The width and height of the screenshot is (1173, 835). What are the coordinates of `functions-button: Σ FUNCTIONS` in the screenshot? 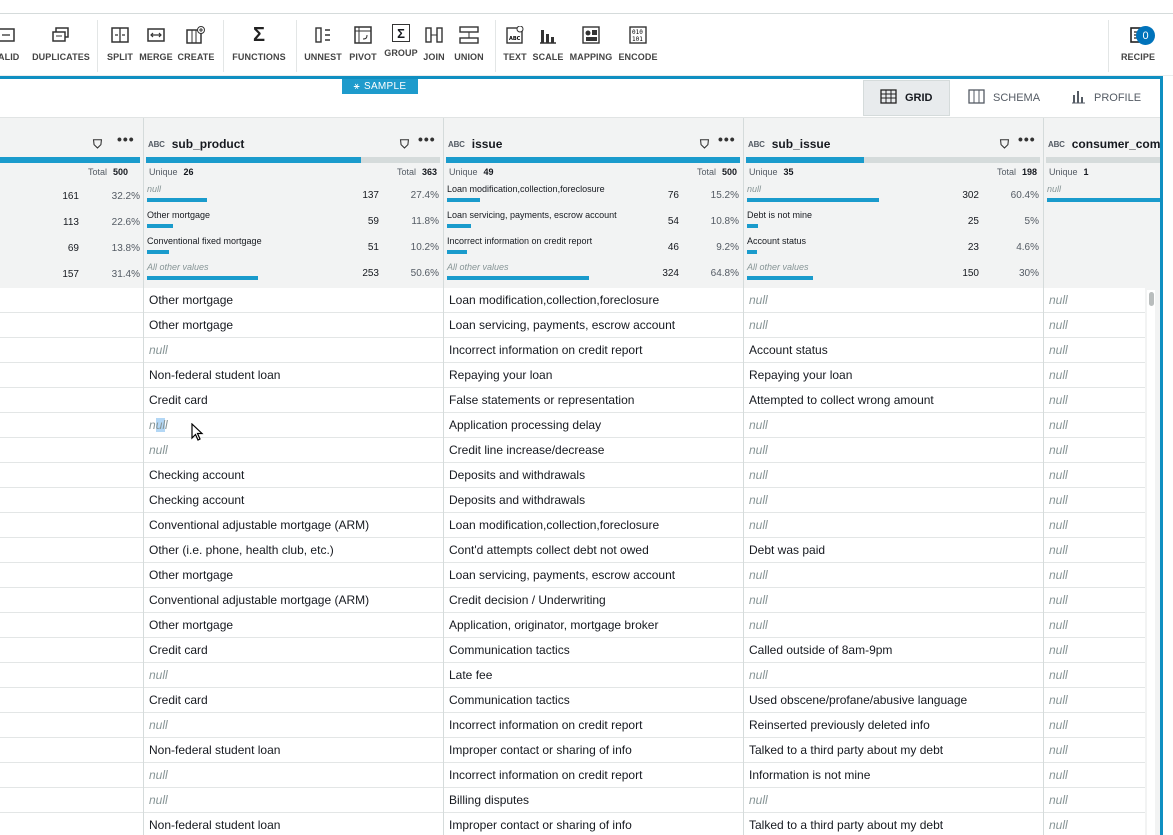 It's located at (259, 43).